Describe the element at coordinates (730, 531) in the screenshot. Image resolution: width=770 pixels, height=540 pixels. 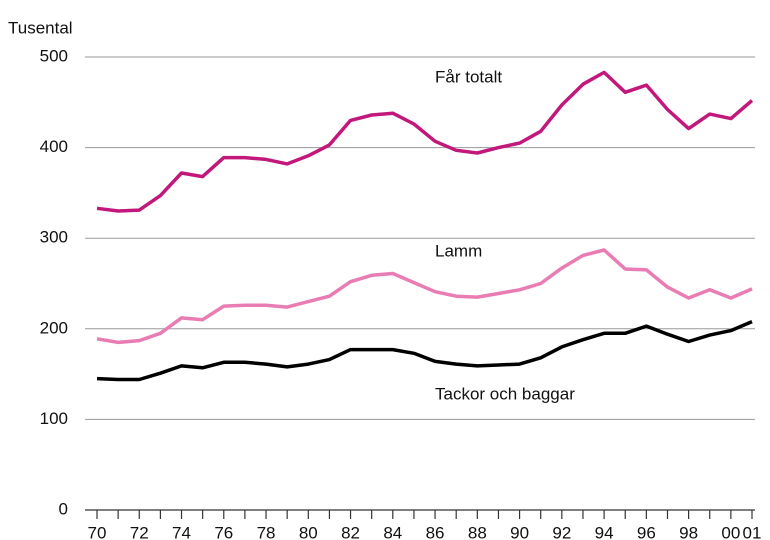
I see `x-tick-label: 00` at that location.